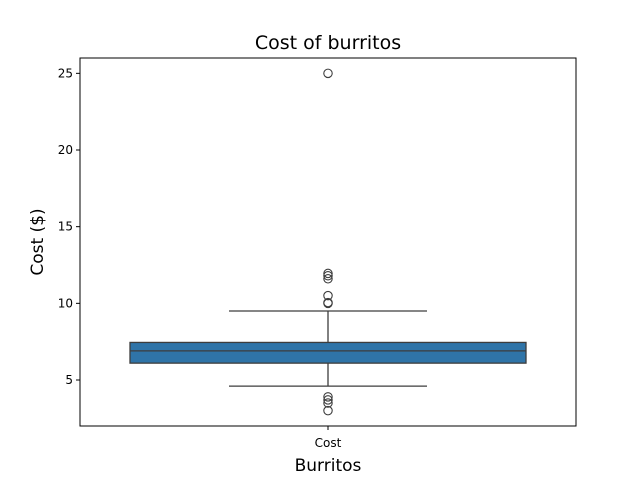 Image resolution: width=640 pixels, height=480 pixels. What do you see at coordinates (69, 380) in the screenshot?
I see `y-tick-label: 5` at bounding box center [69, 380].